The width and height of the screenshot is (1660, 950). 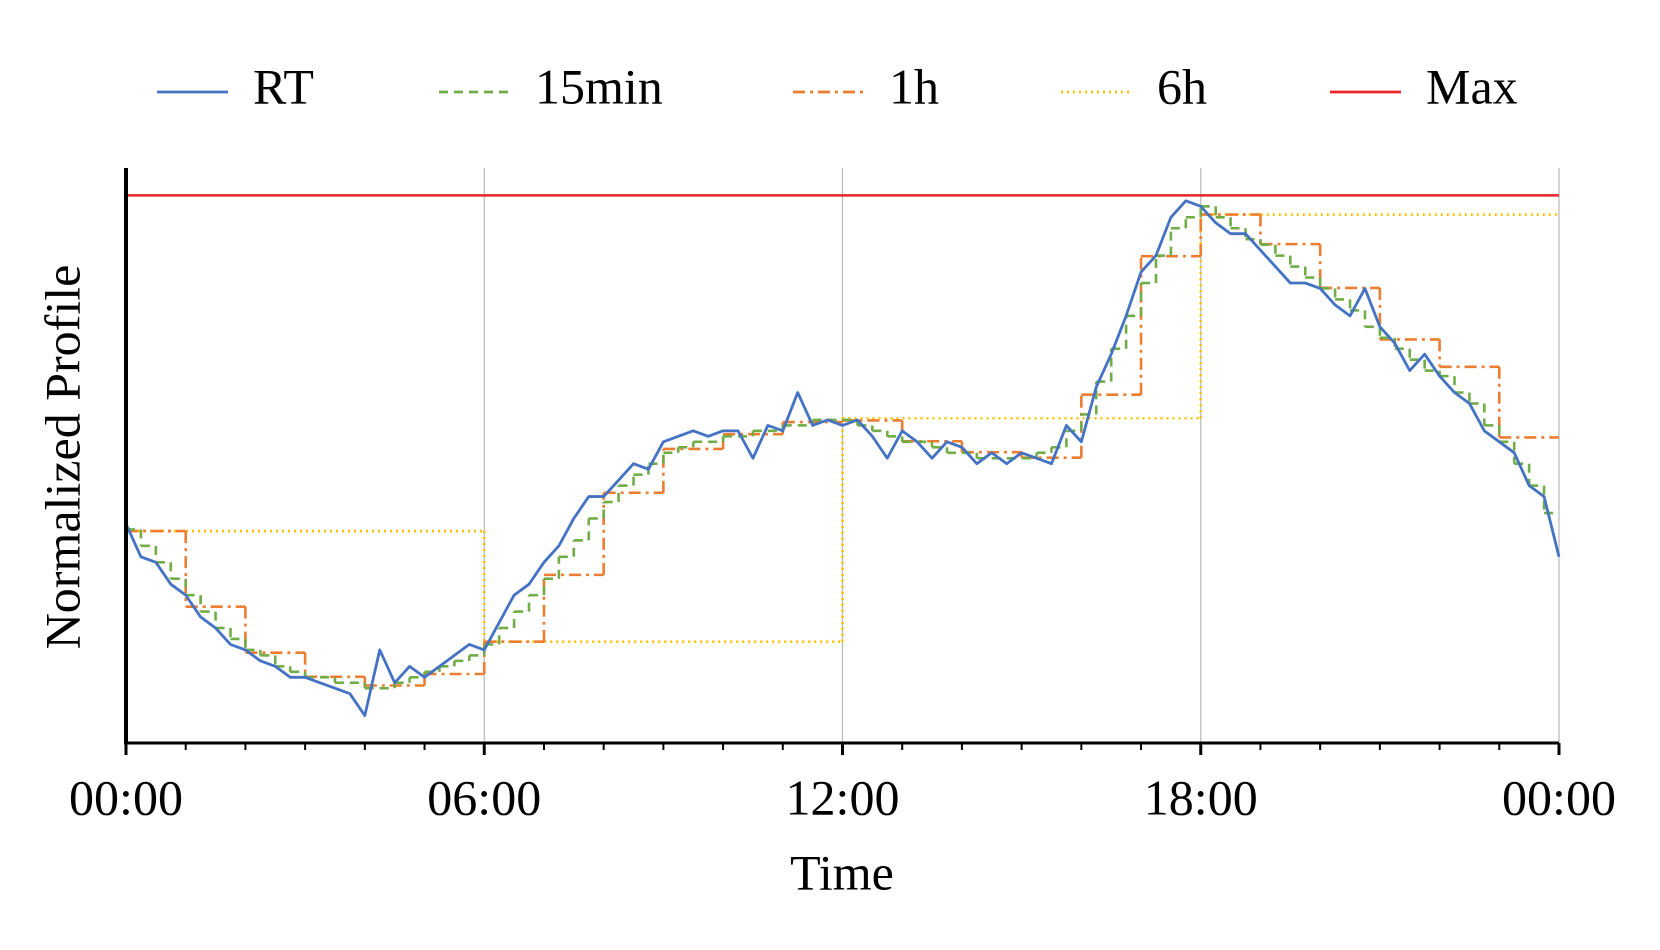 I want to click on legend-label: 1h, so click(x=914, y=86).